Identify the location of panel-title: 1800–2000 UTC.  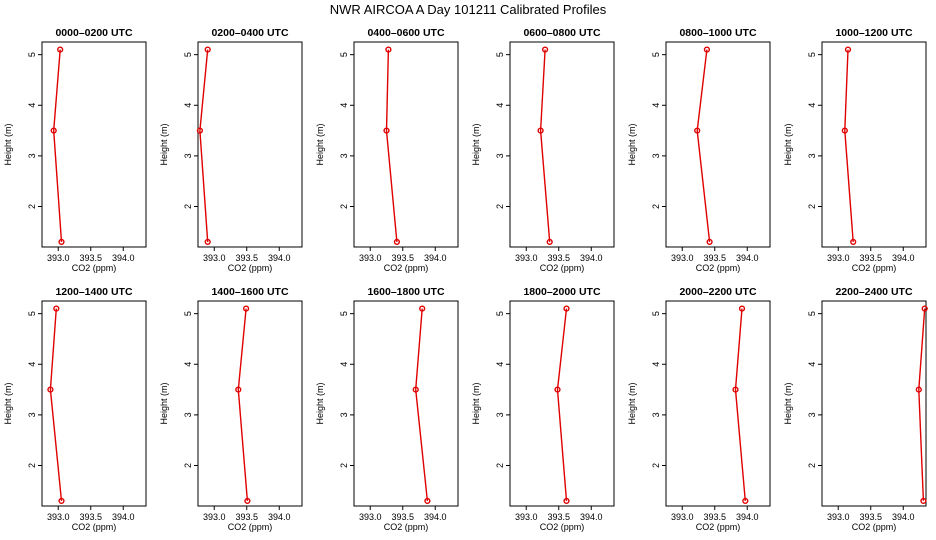
(561, 292).